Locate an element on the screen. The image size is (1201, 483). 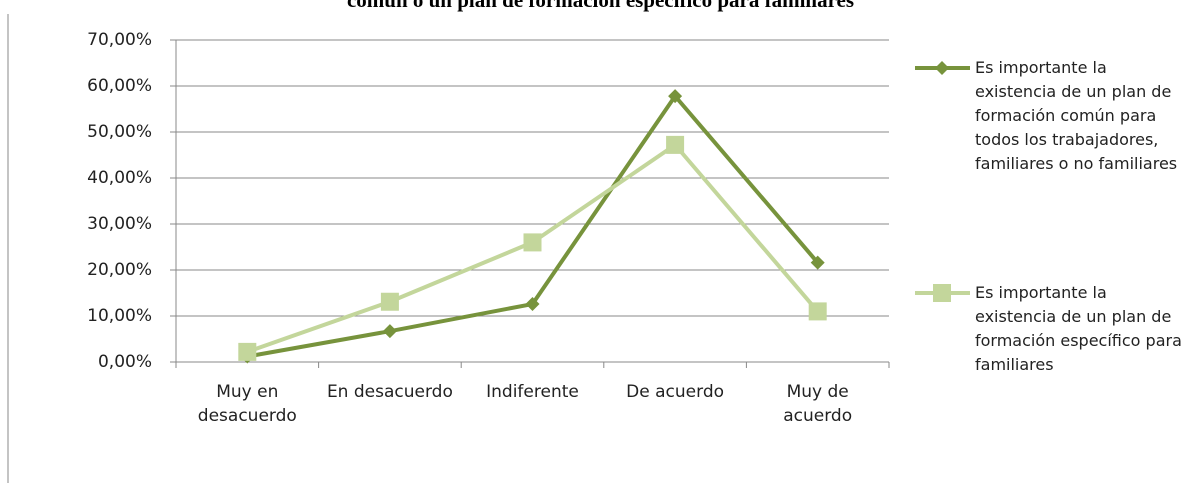
y-tick-label: 50,00% is located at coordinates (119, 132).